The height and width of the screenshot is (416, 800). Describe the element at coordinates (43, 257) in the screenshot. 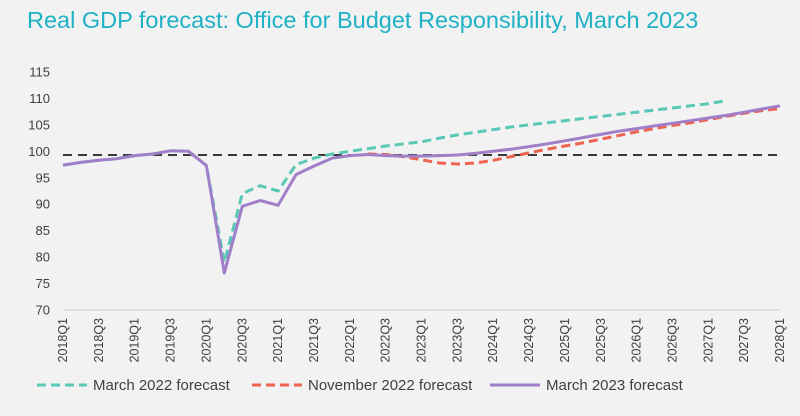

I see `y-tick-label: 80` at that location.